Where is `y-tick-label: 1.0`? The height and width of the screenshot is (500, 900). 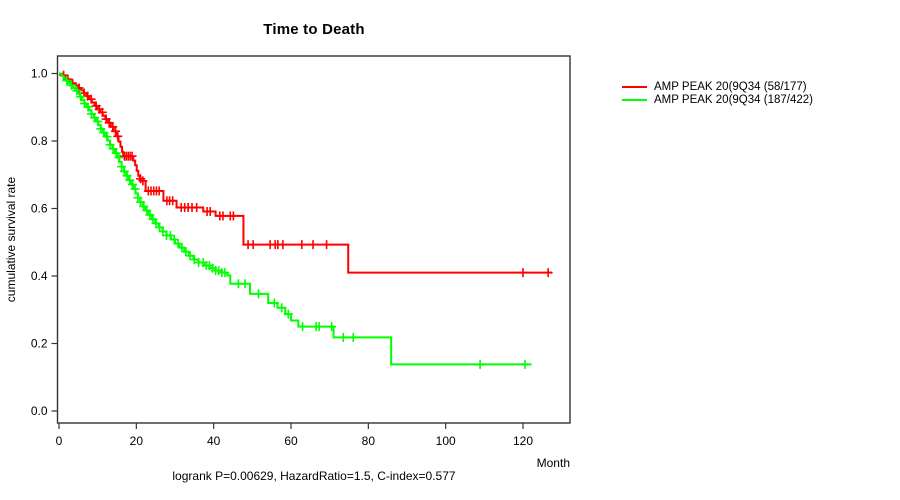 y-tick-label: 1.0 is located at coordinates (39, 74).